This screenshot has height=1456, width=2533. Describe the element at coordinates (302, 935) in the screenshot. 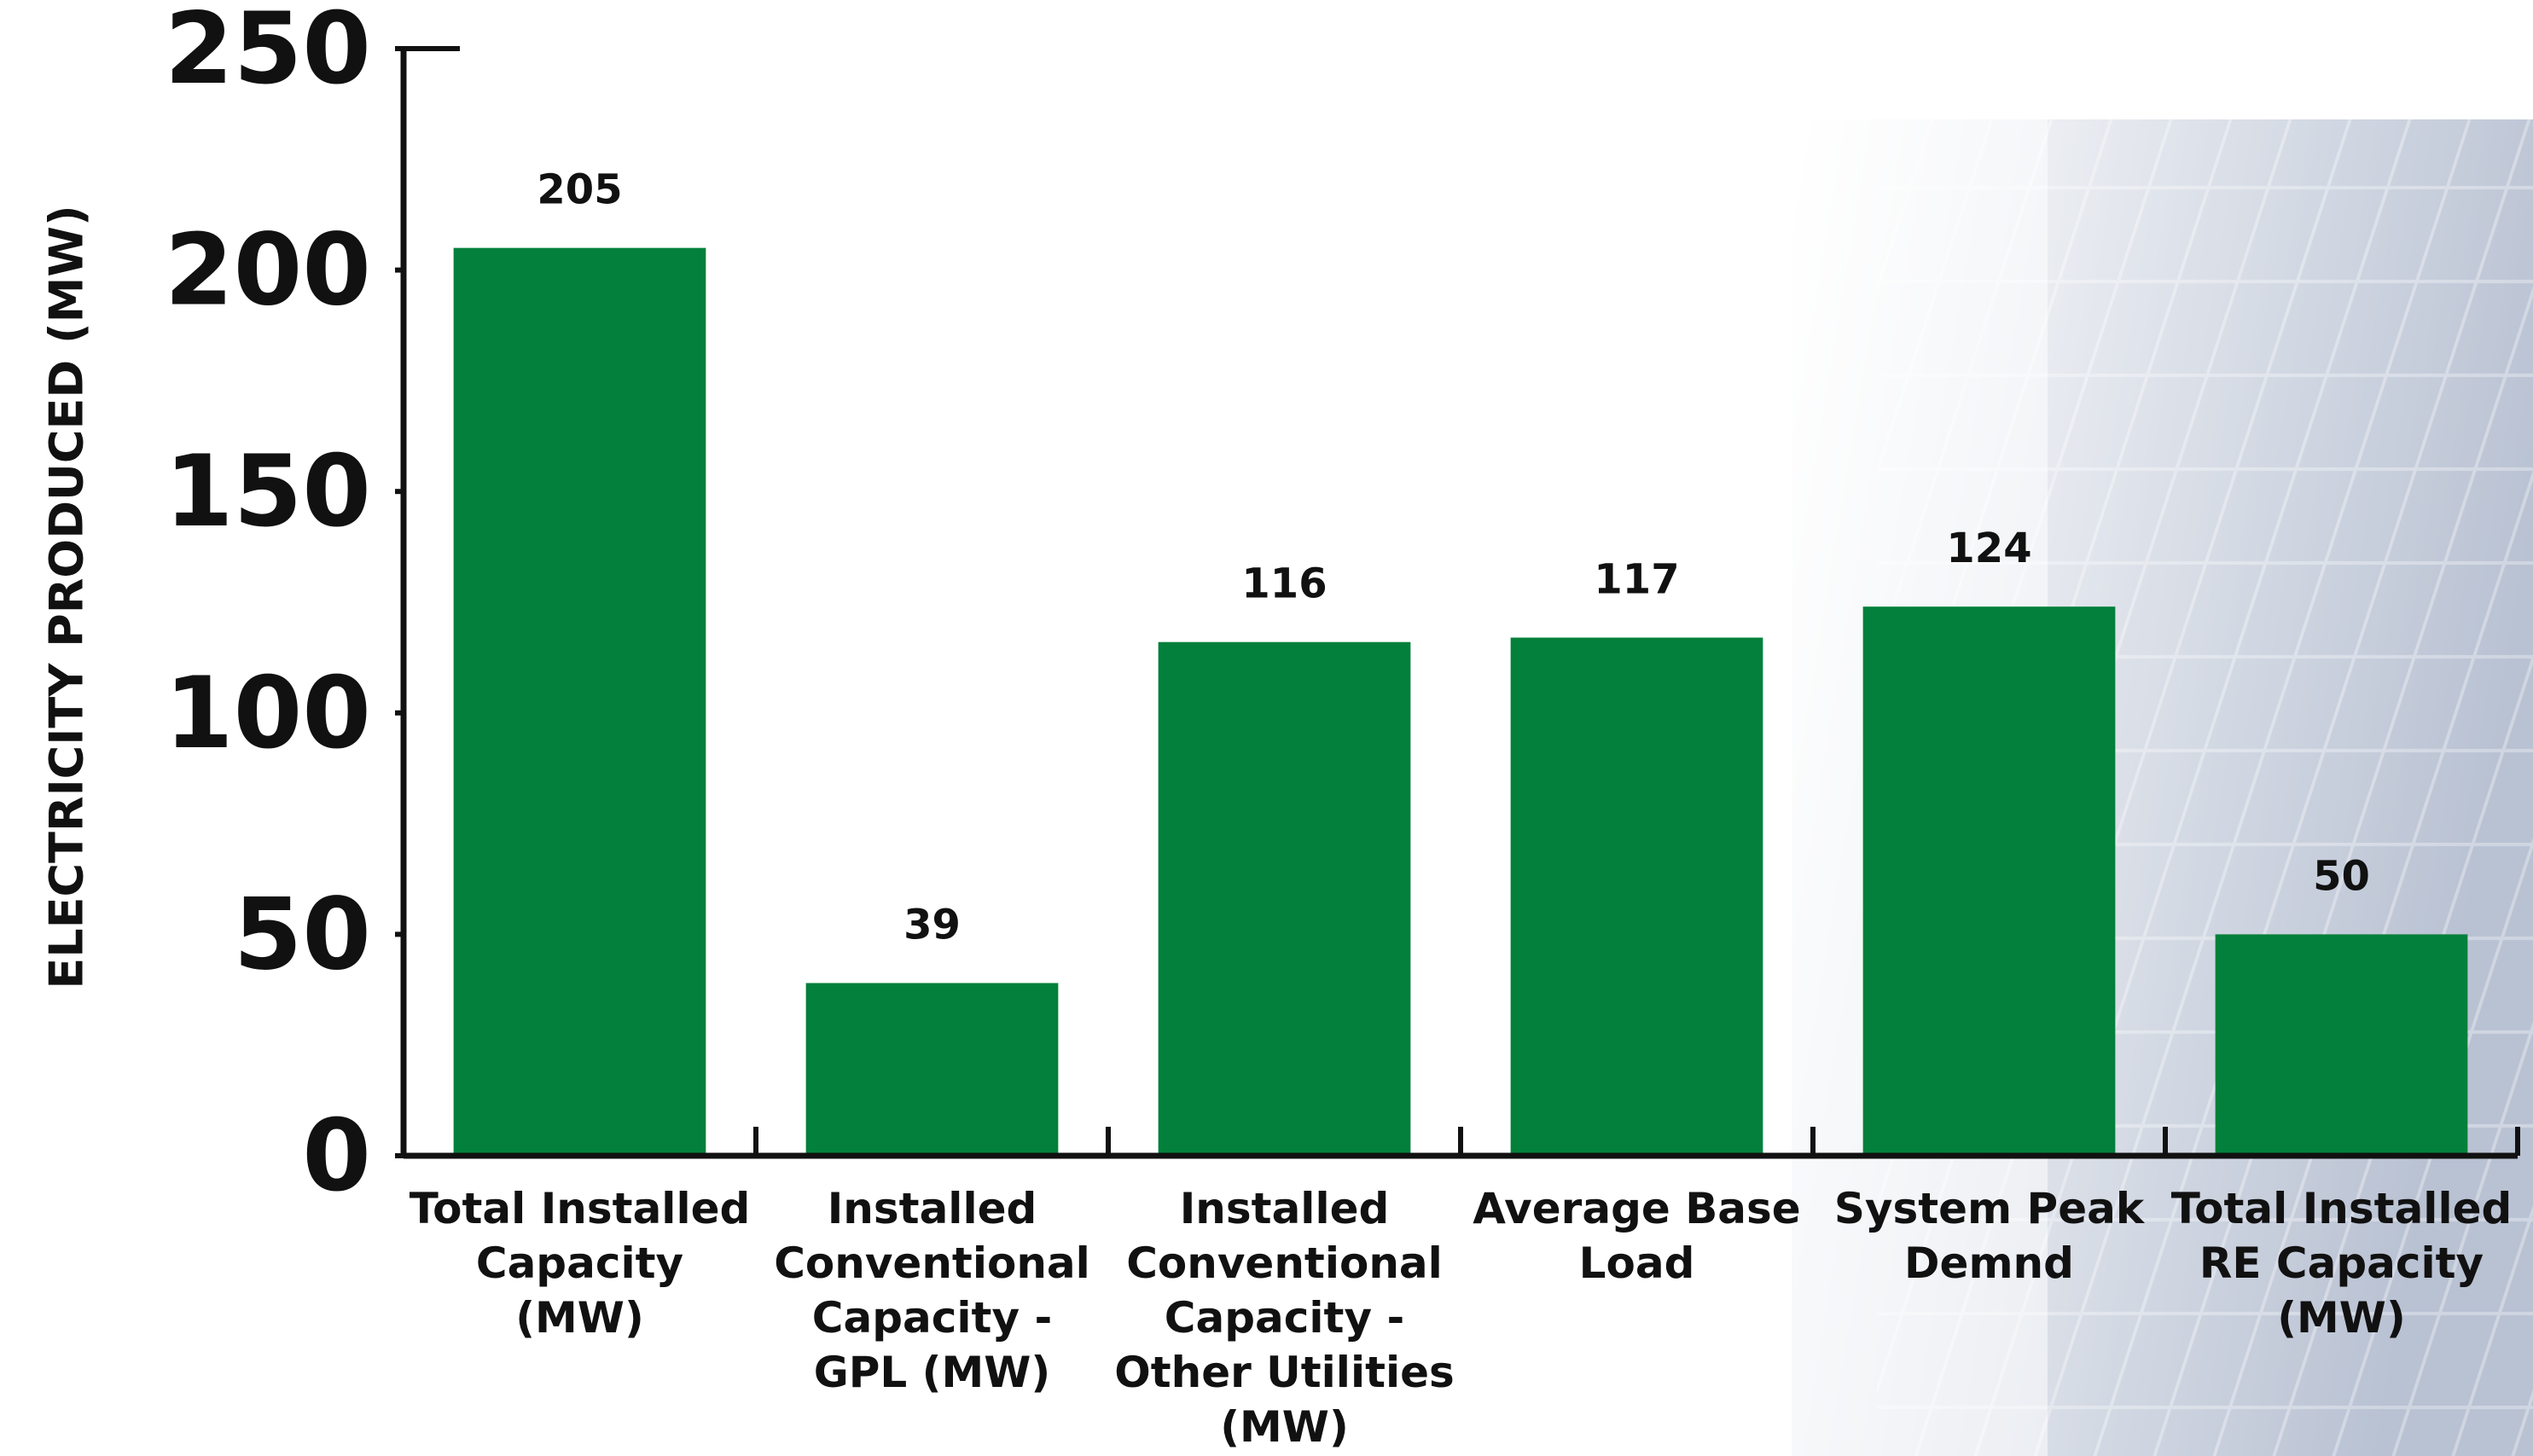

I see `y-tick-label: 50` at that location.